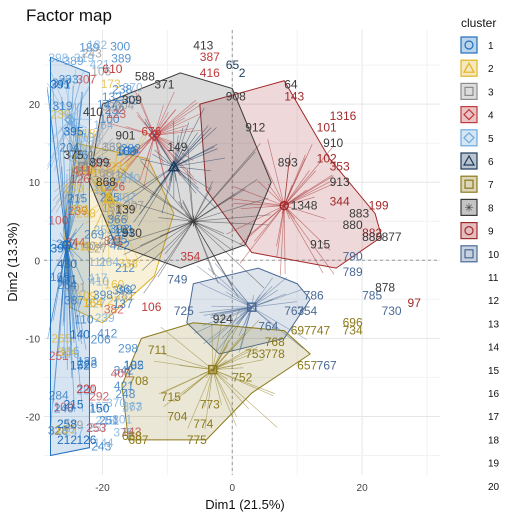  Describe the element at coordinates (70, 354) in the screenshot. I see `point-label-filler: 376` at that location.